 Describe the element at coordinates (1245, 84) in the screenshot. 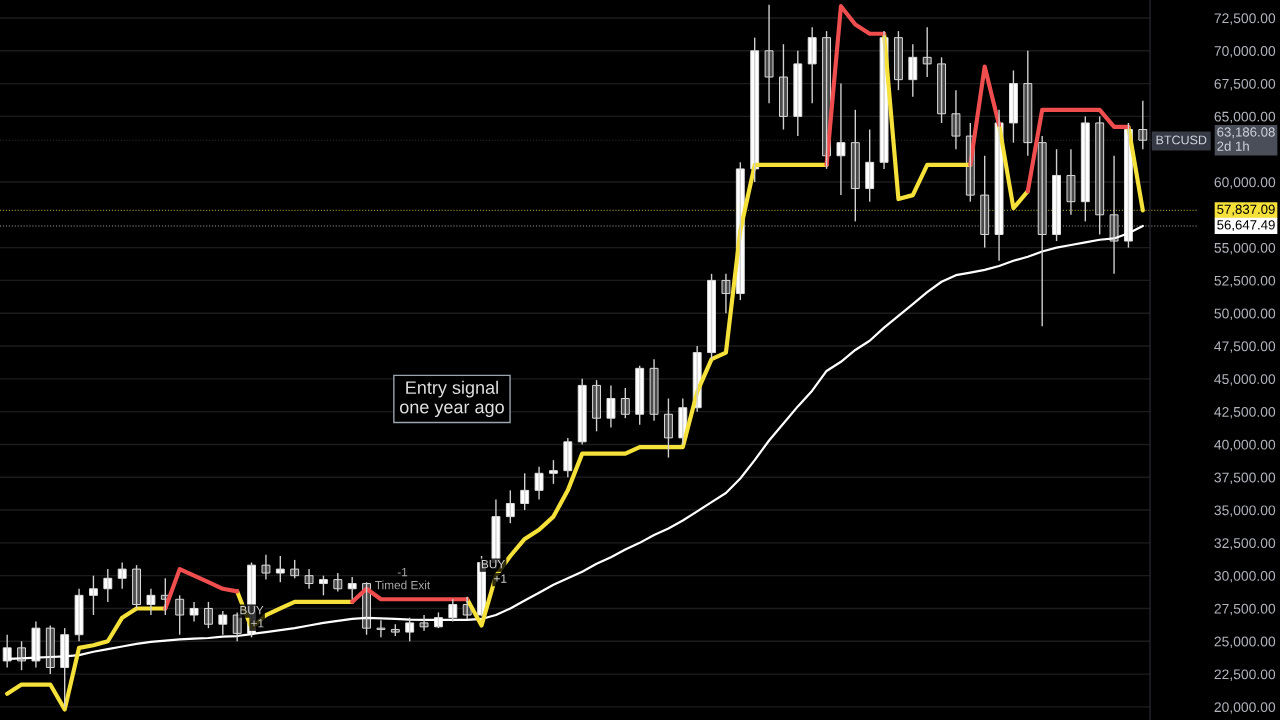

I see `y-tick-label: 67,500.00` at that location.